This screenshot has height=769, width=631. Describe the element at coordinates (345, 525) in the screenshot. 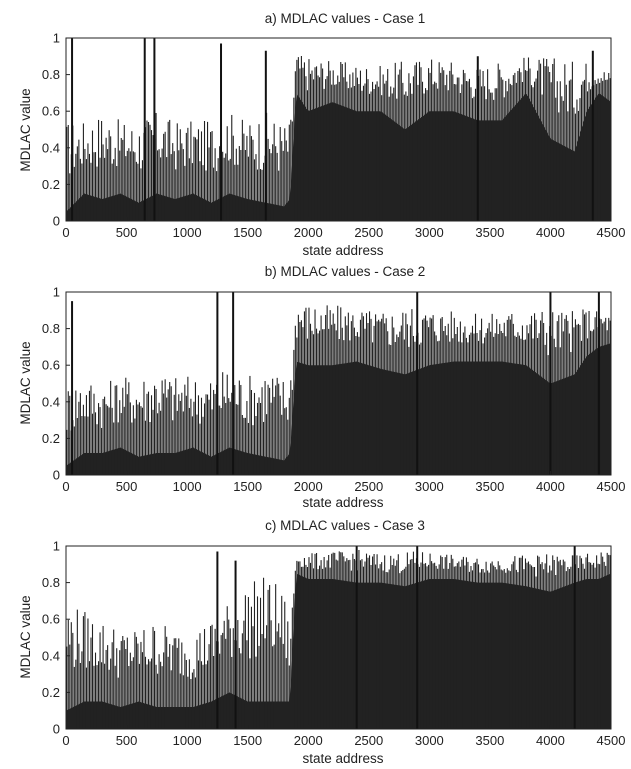

I see `panel-c-title: c) MDLAC values - Case 3` at that location.